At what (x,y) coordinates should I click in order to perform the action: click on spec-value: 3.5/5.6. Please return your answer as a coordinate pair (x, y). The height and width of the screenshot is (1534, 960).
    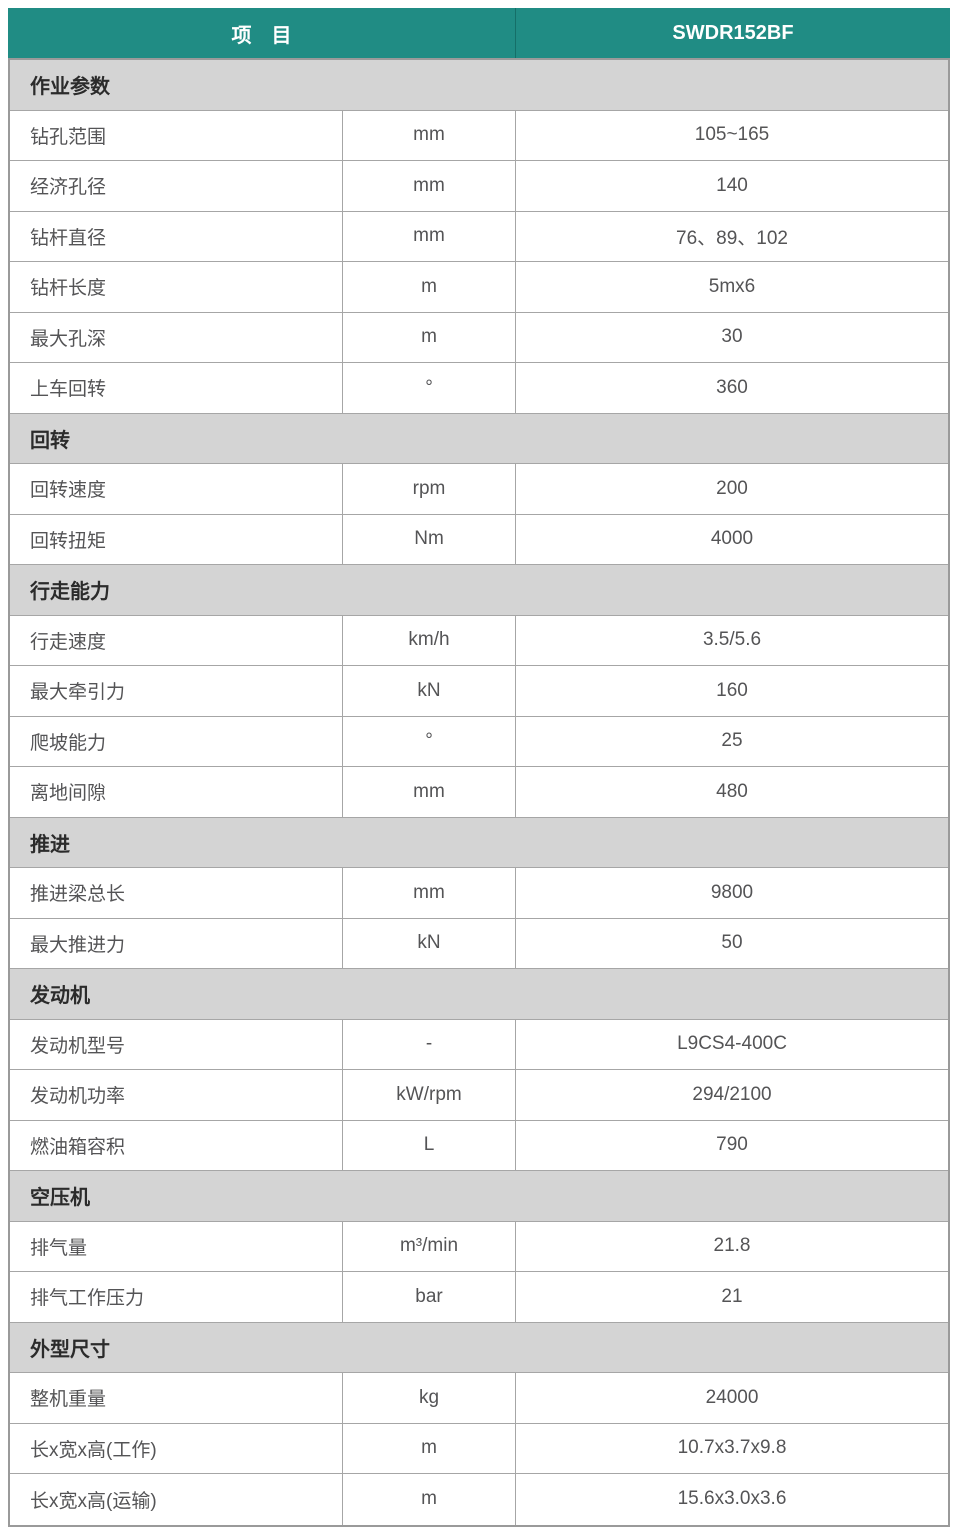
    Looking at the image, I should click on (732, 640).